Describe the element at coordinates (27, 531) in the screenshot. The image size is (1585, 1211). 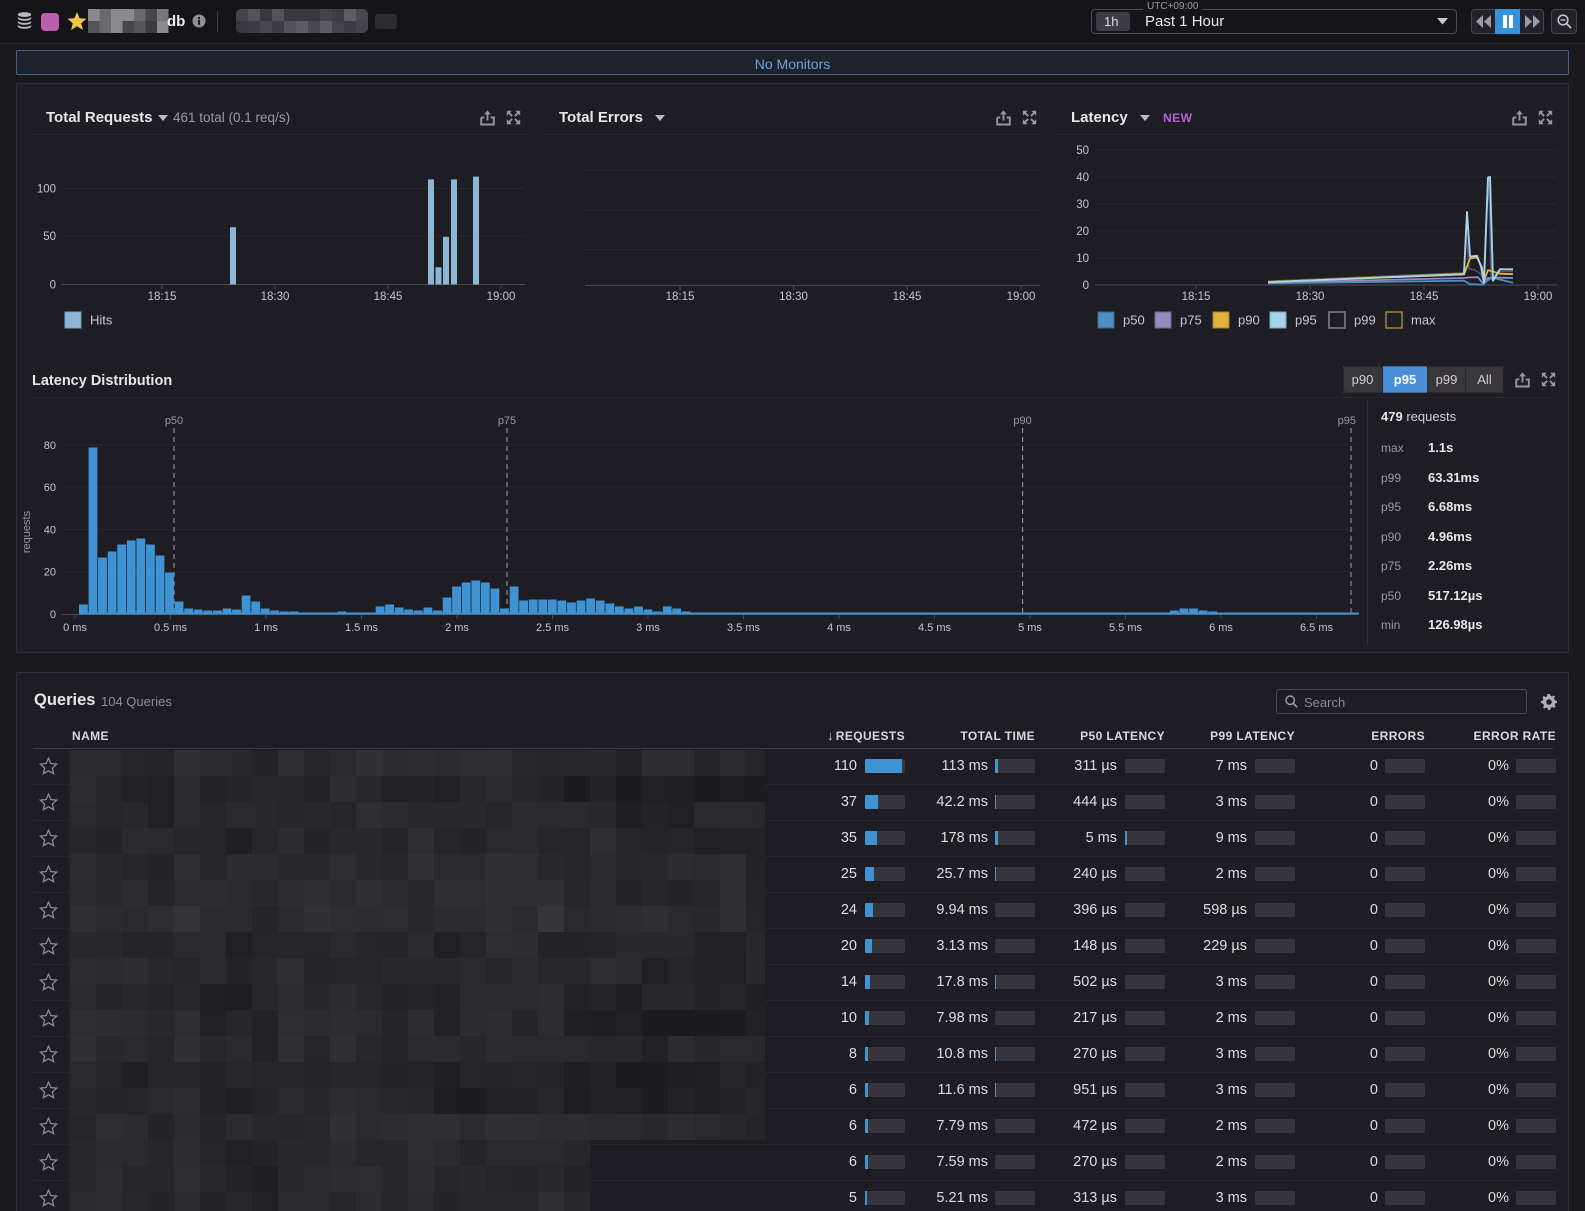
I see `svg-text: requests` at that location.